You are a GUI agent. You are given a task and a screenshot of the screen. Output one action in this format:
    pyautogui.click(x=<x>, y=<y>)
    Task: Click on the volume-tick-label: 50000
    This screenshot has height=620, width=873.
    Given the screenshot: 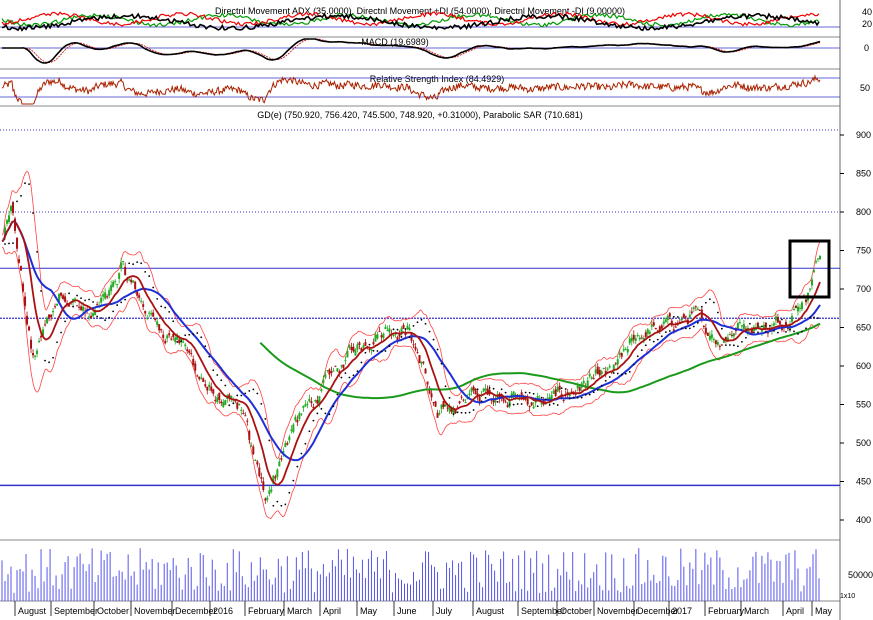 What is the action you would take?
    pyautogui.click(x=860, y=575)
    